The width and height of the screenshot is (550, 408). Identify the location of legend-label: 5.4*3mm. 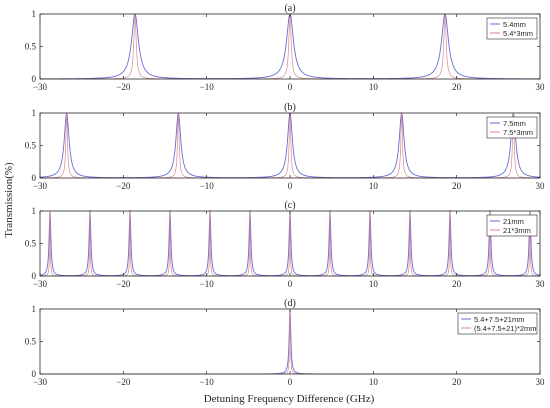
(518, 33).